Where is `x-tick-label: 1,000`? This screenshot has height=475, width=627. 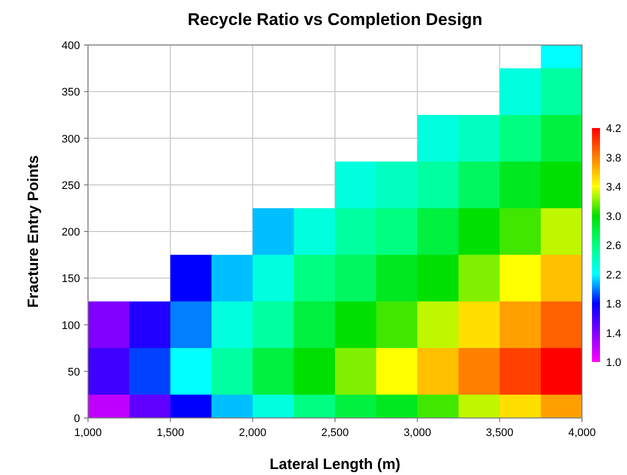 x-tick-label: 1,000 is located at coordinates (88, 433).